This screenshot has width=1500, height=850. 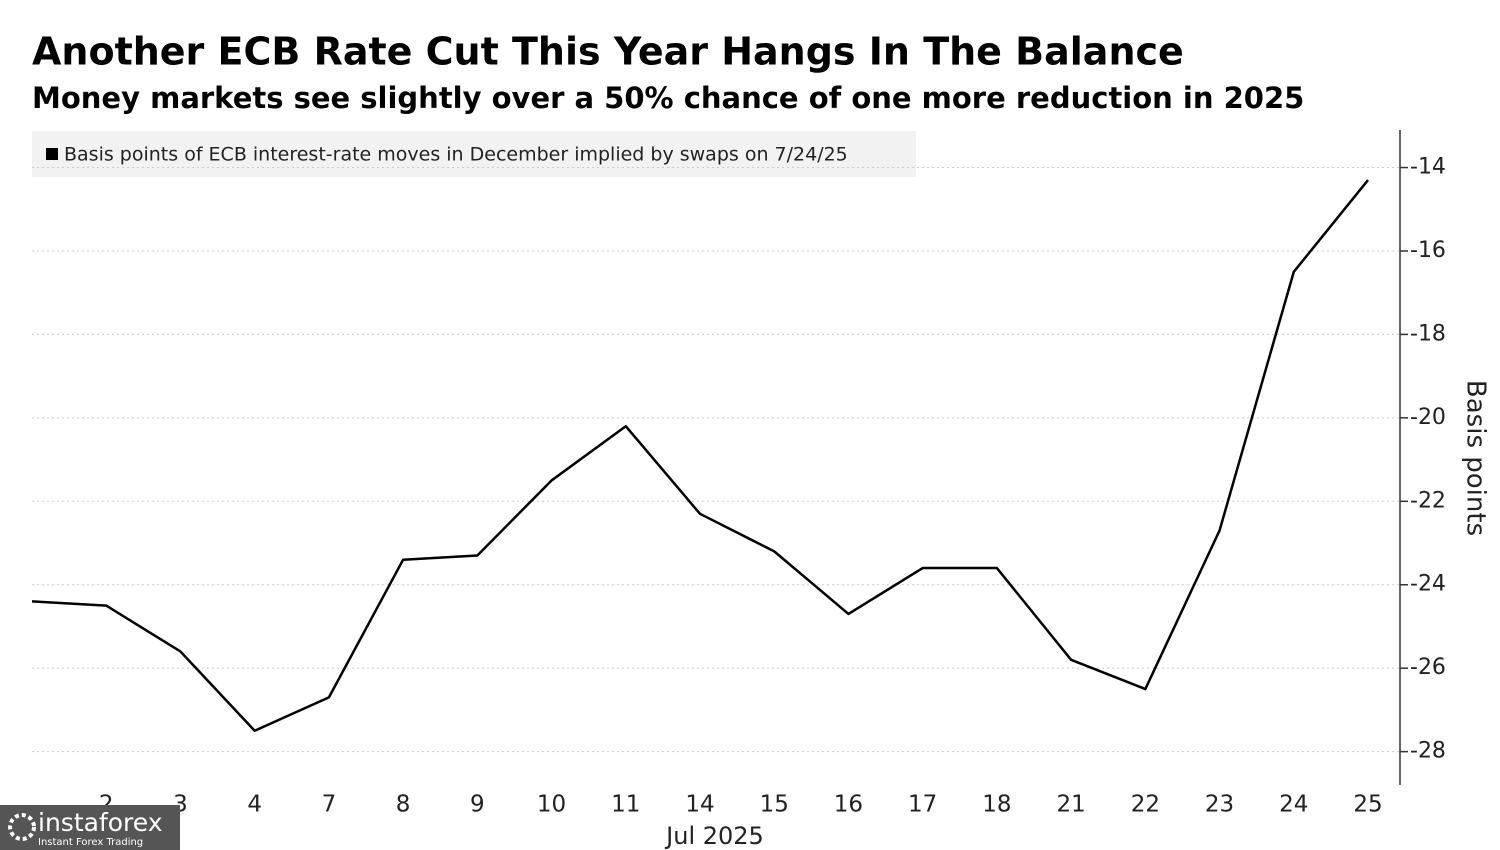 I want to click on x-tick-label: 24, so click(x=1293, y=805).